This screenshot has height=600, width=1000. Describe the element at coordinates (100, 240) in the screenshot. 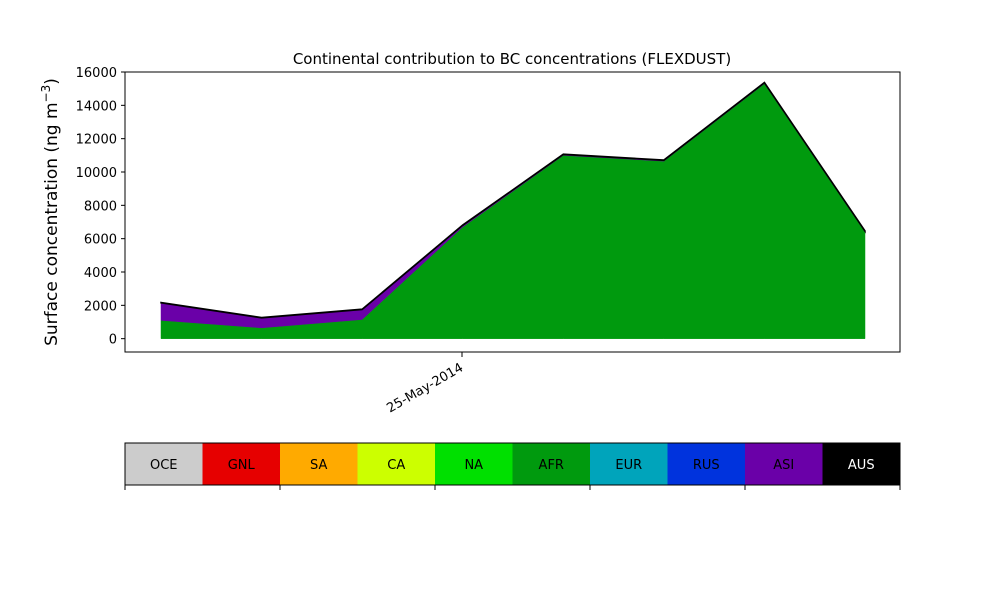

I see `y-tick-label: 6000` at that location.